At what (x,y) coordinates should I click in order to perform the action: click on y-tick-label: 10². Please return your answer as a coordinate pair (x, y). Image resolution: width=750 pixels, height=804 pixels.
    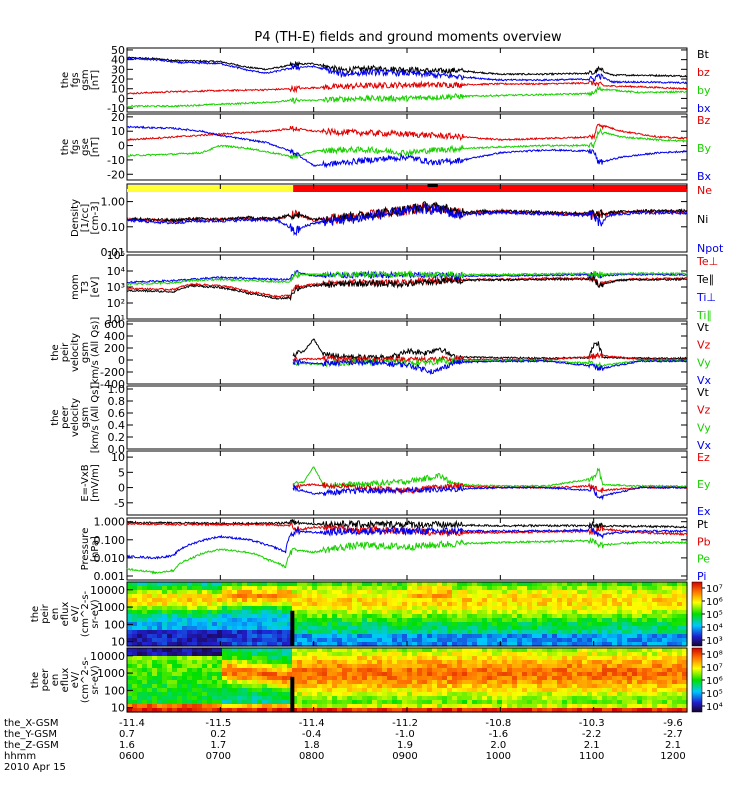
    Looking at the image, I should click on (116, 303).